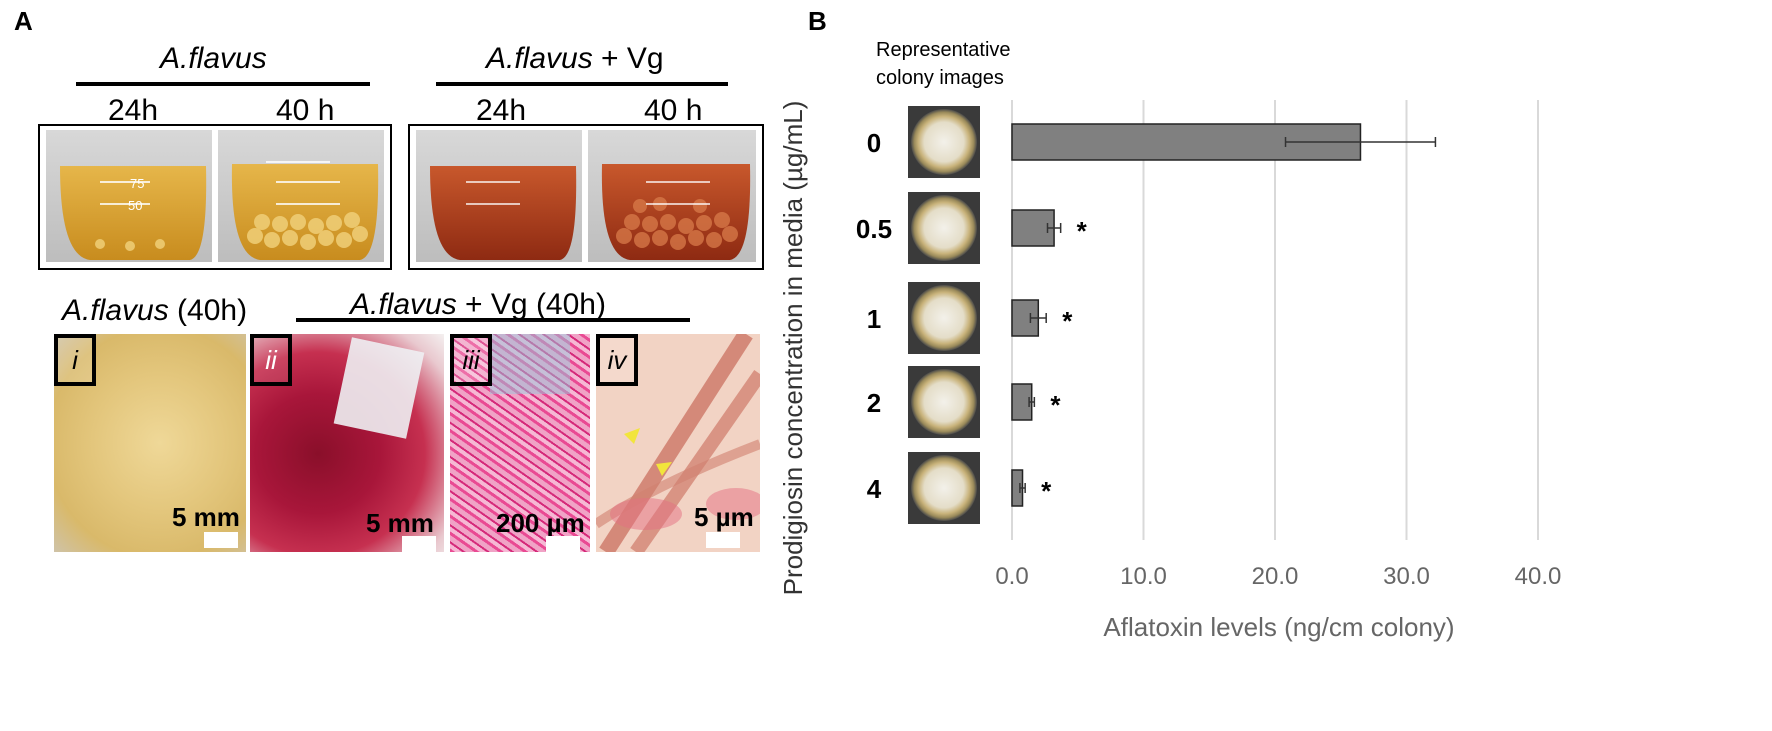 The height and width of the screenshot is (731, 1772). I want to click on micro-right-title-plain: + Vg (40h), so click(531, 304).